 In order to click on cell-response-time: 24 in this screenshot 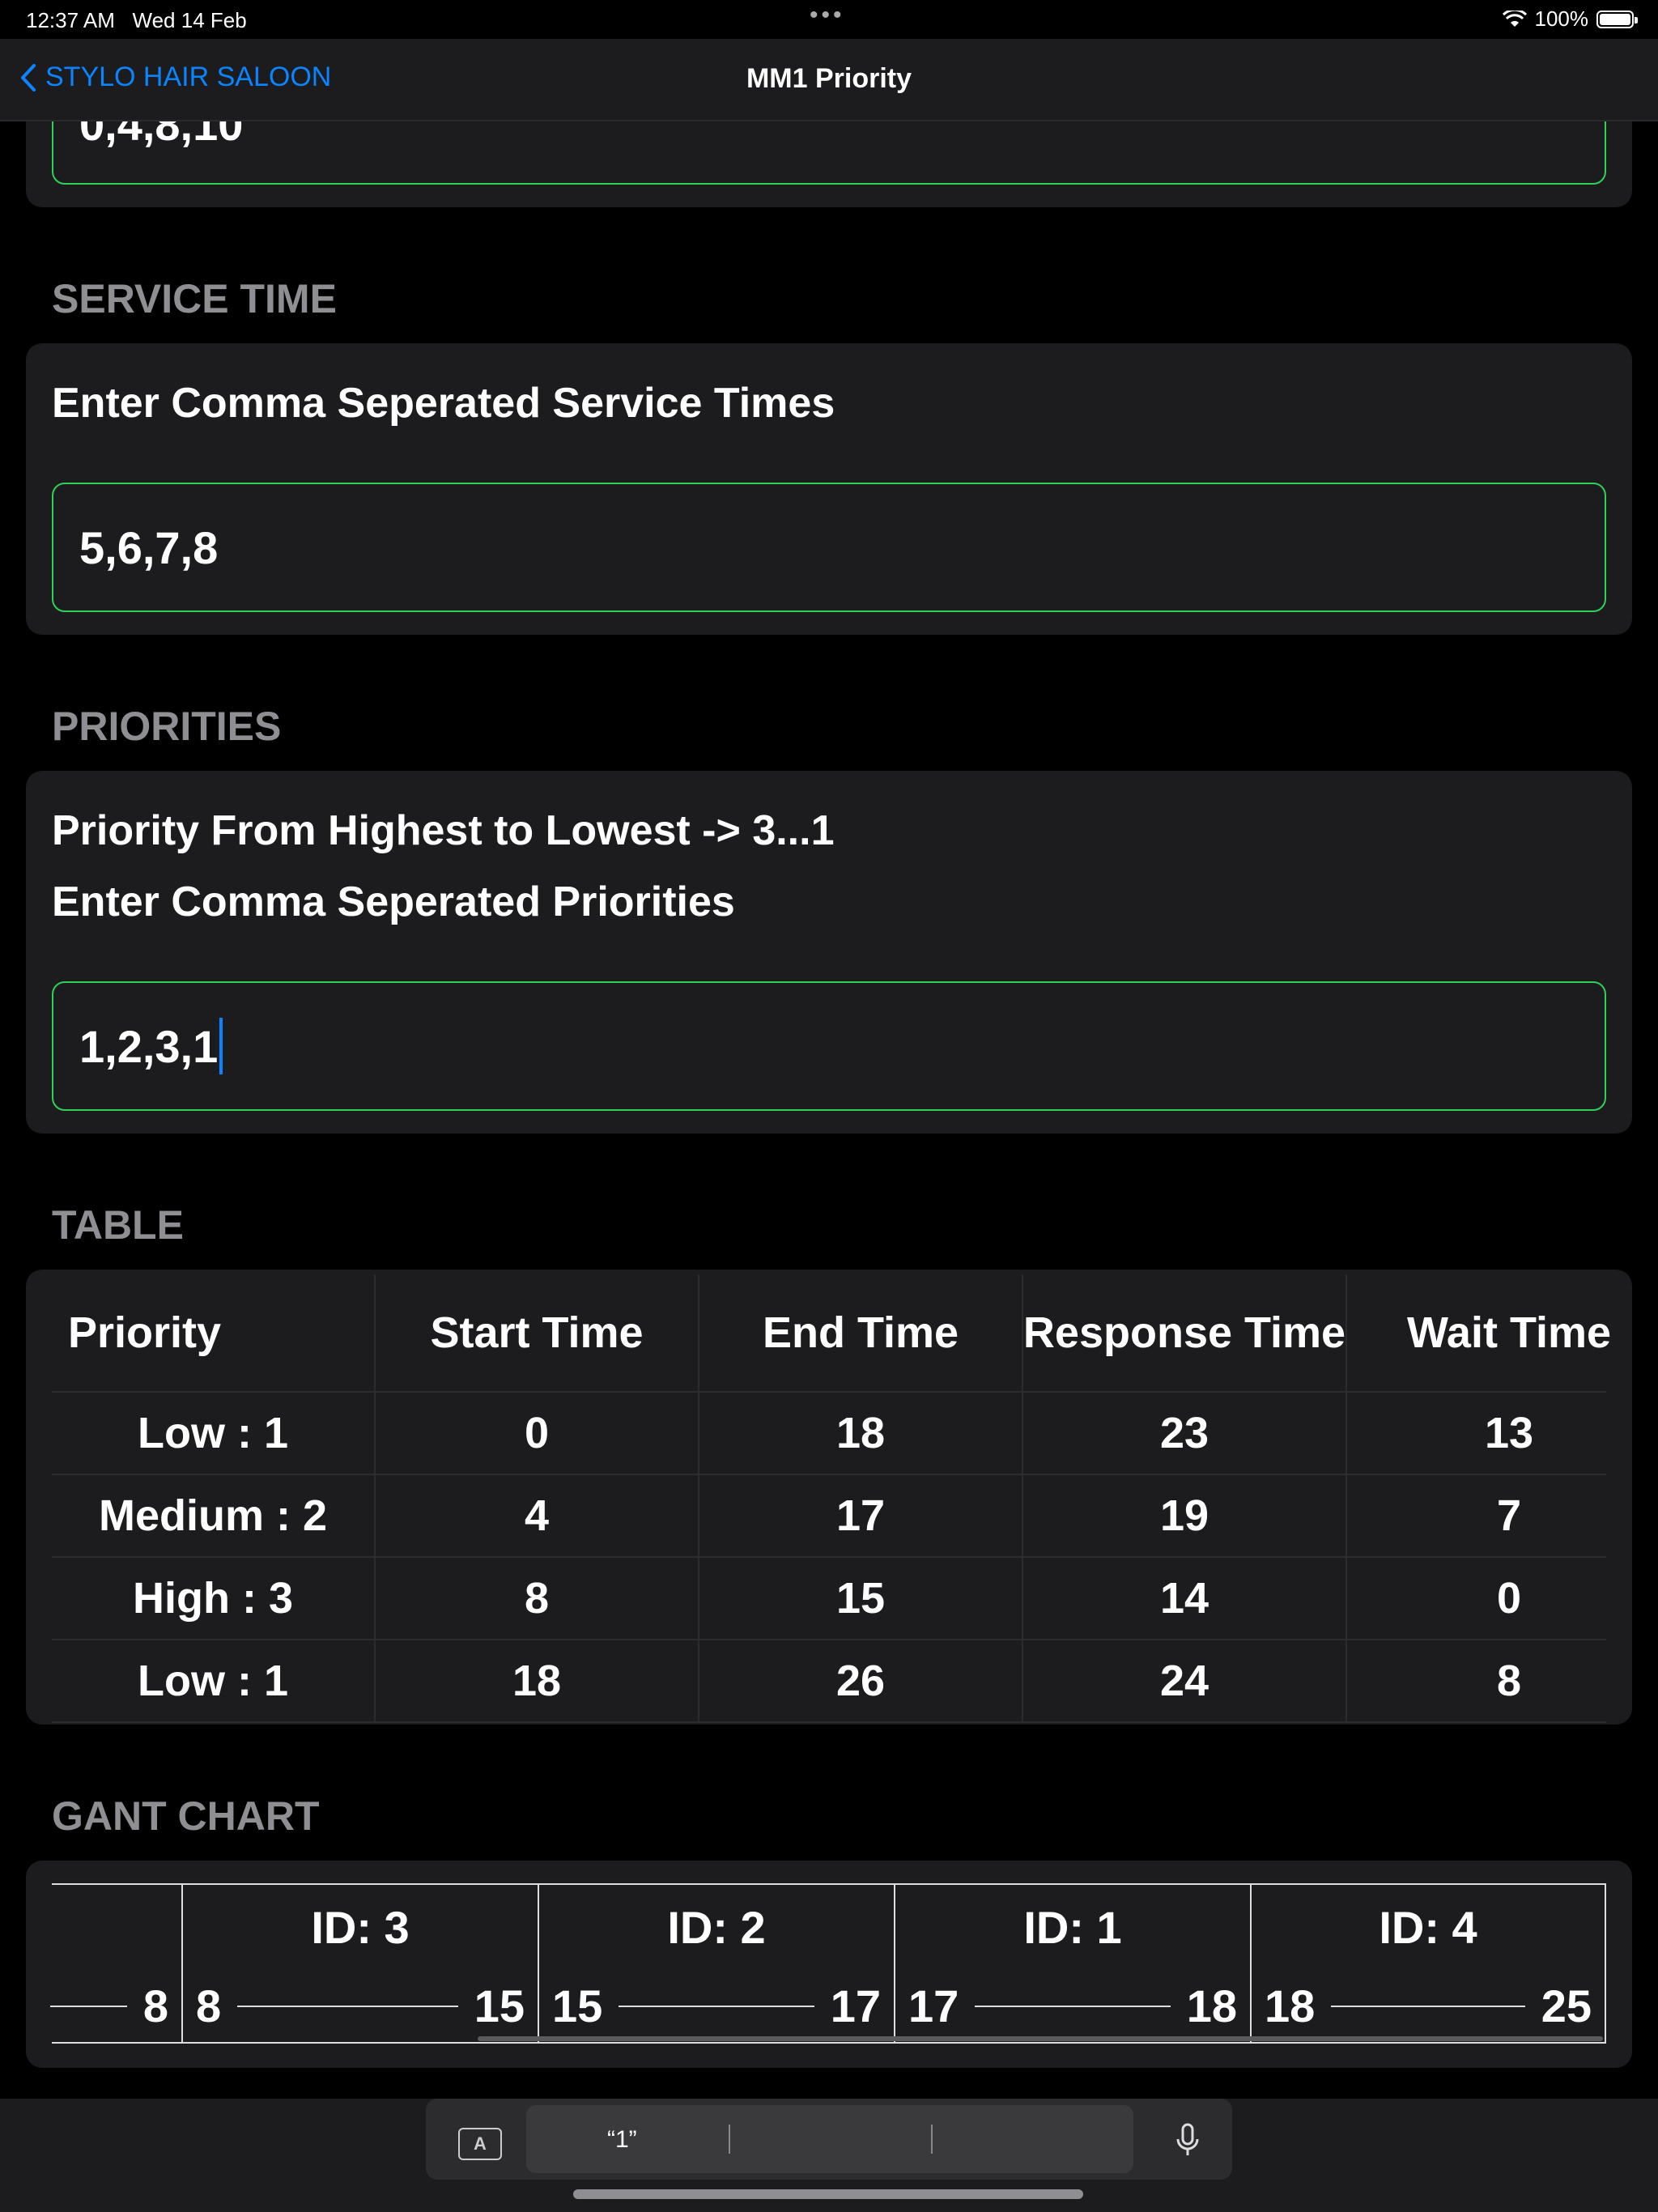, I will do `click(1185, 1680)`.